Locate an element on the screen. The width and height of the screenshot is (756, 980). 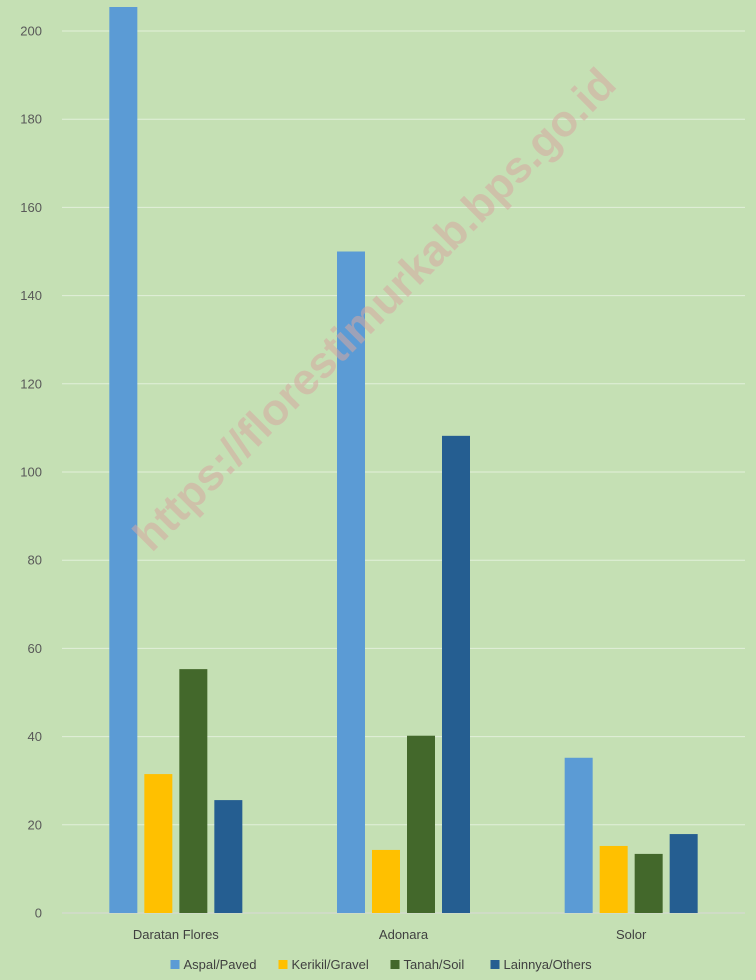
legend-label: Lainnya/Others is located at coordinates (548, 964).